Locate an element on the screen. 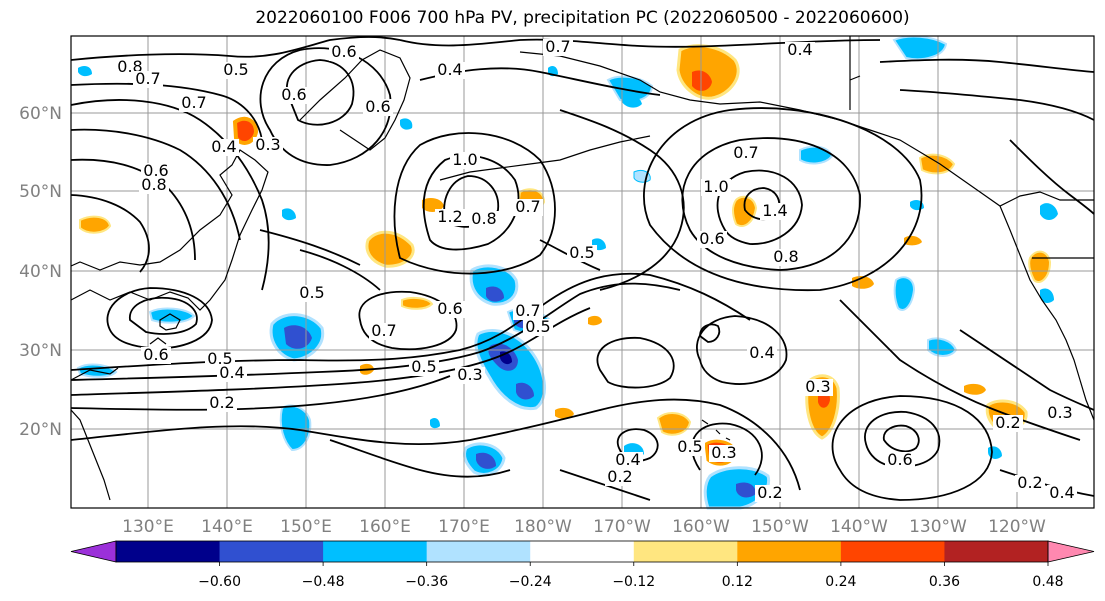 The height and width of the screenshot is (601, 1105). latitude-label: 50°N is located at coordinates (40, 192).